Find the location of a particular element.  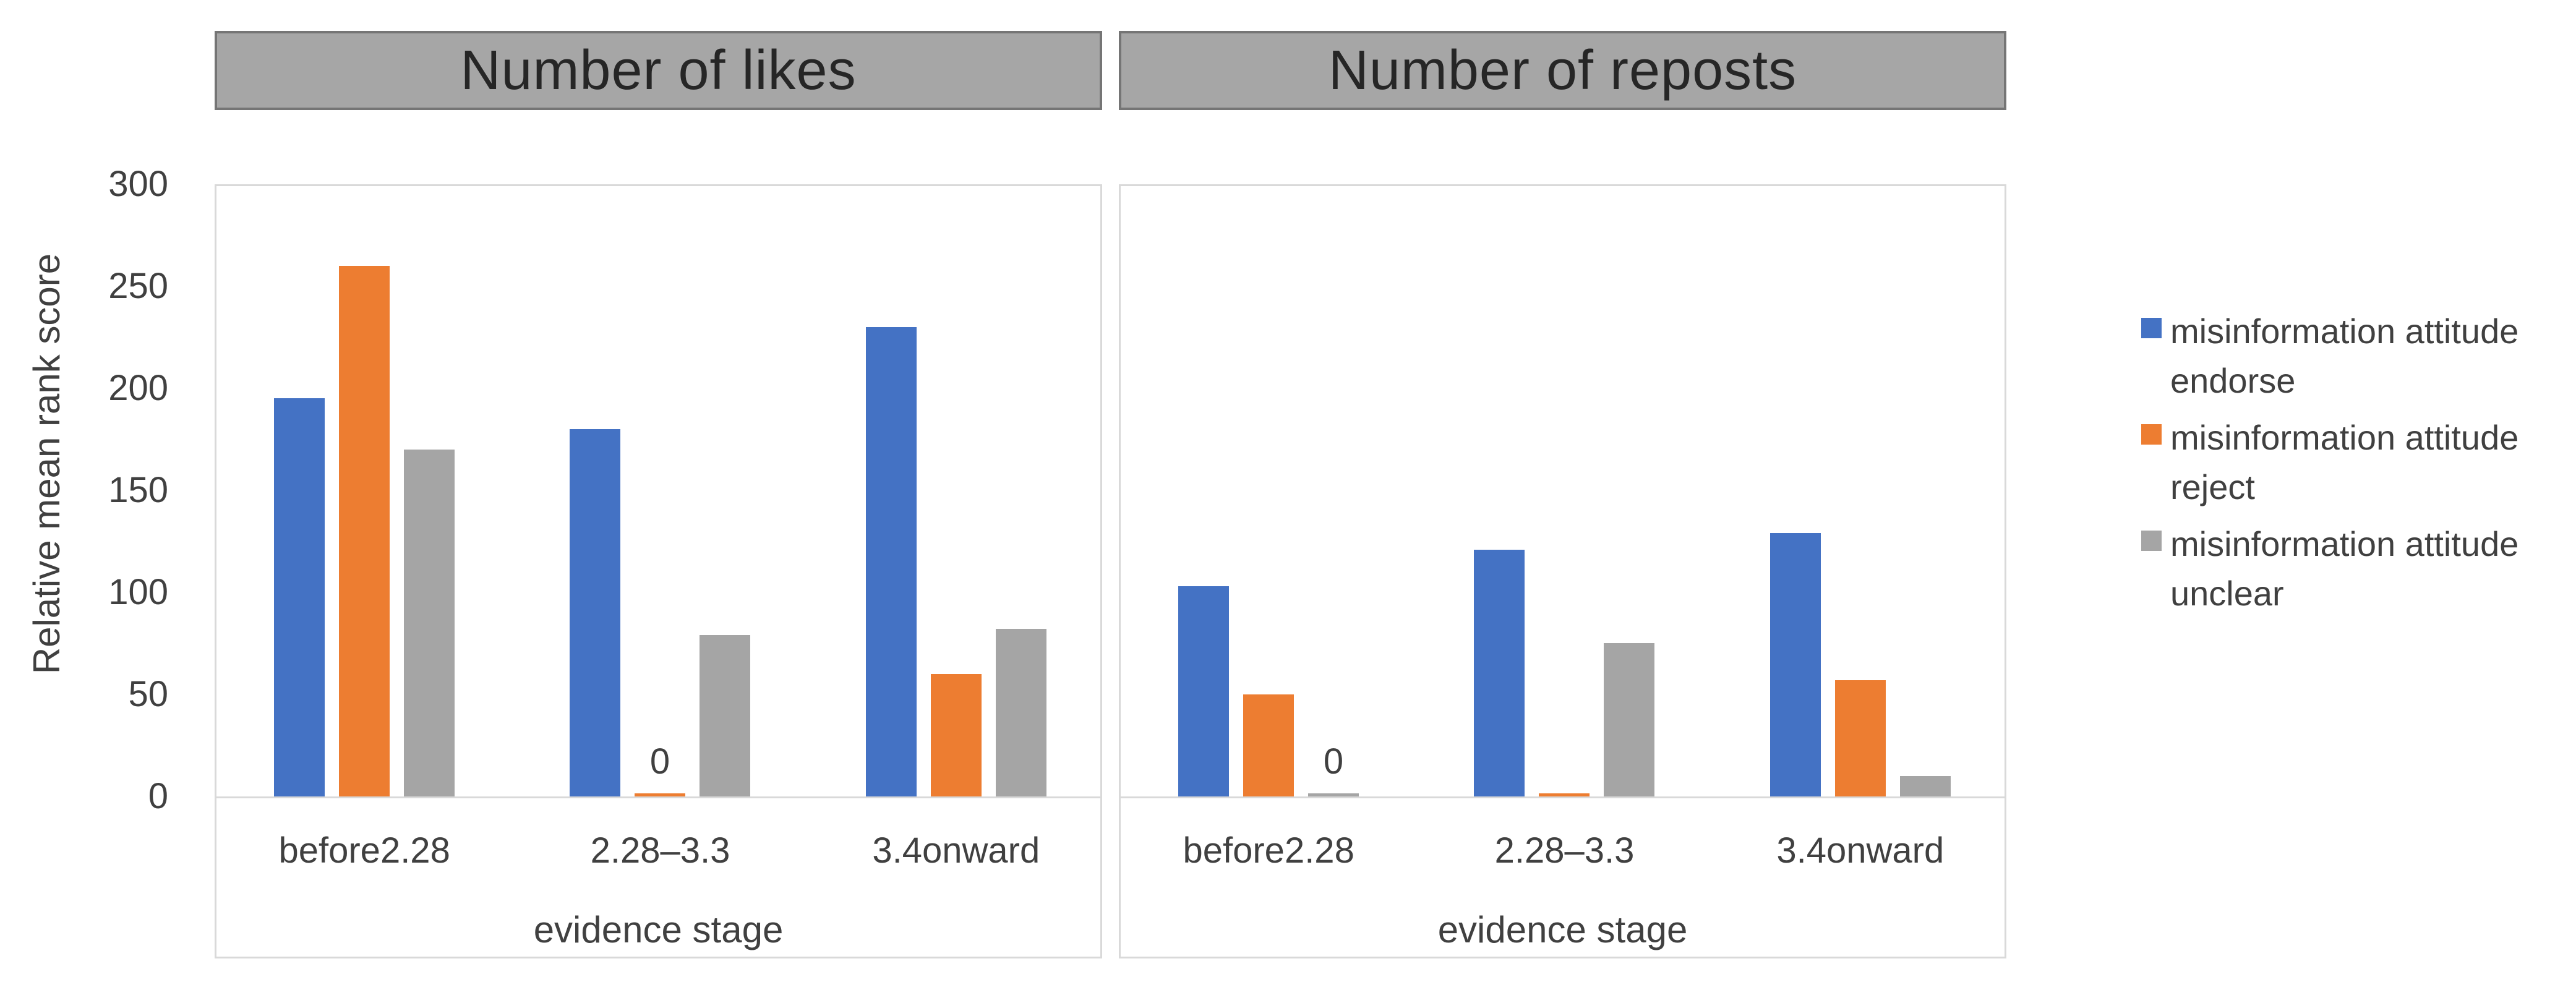

legend-entry-endorse: misinformation attitude endorse is located at coordinates (2358, 357).